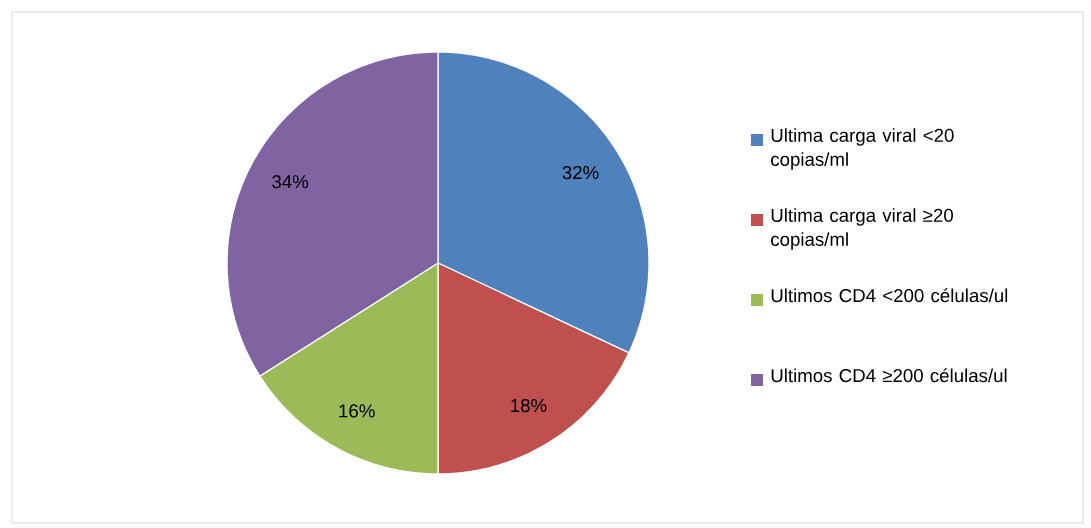  What do you see at coordinates (862, 229) in the screenshot?
I see `legend-label: Ultima carga viral ≥20 copias/ml` at bounding box center [862, 229].